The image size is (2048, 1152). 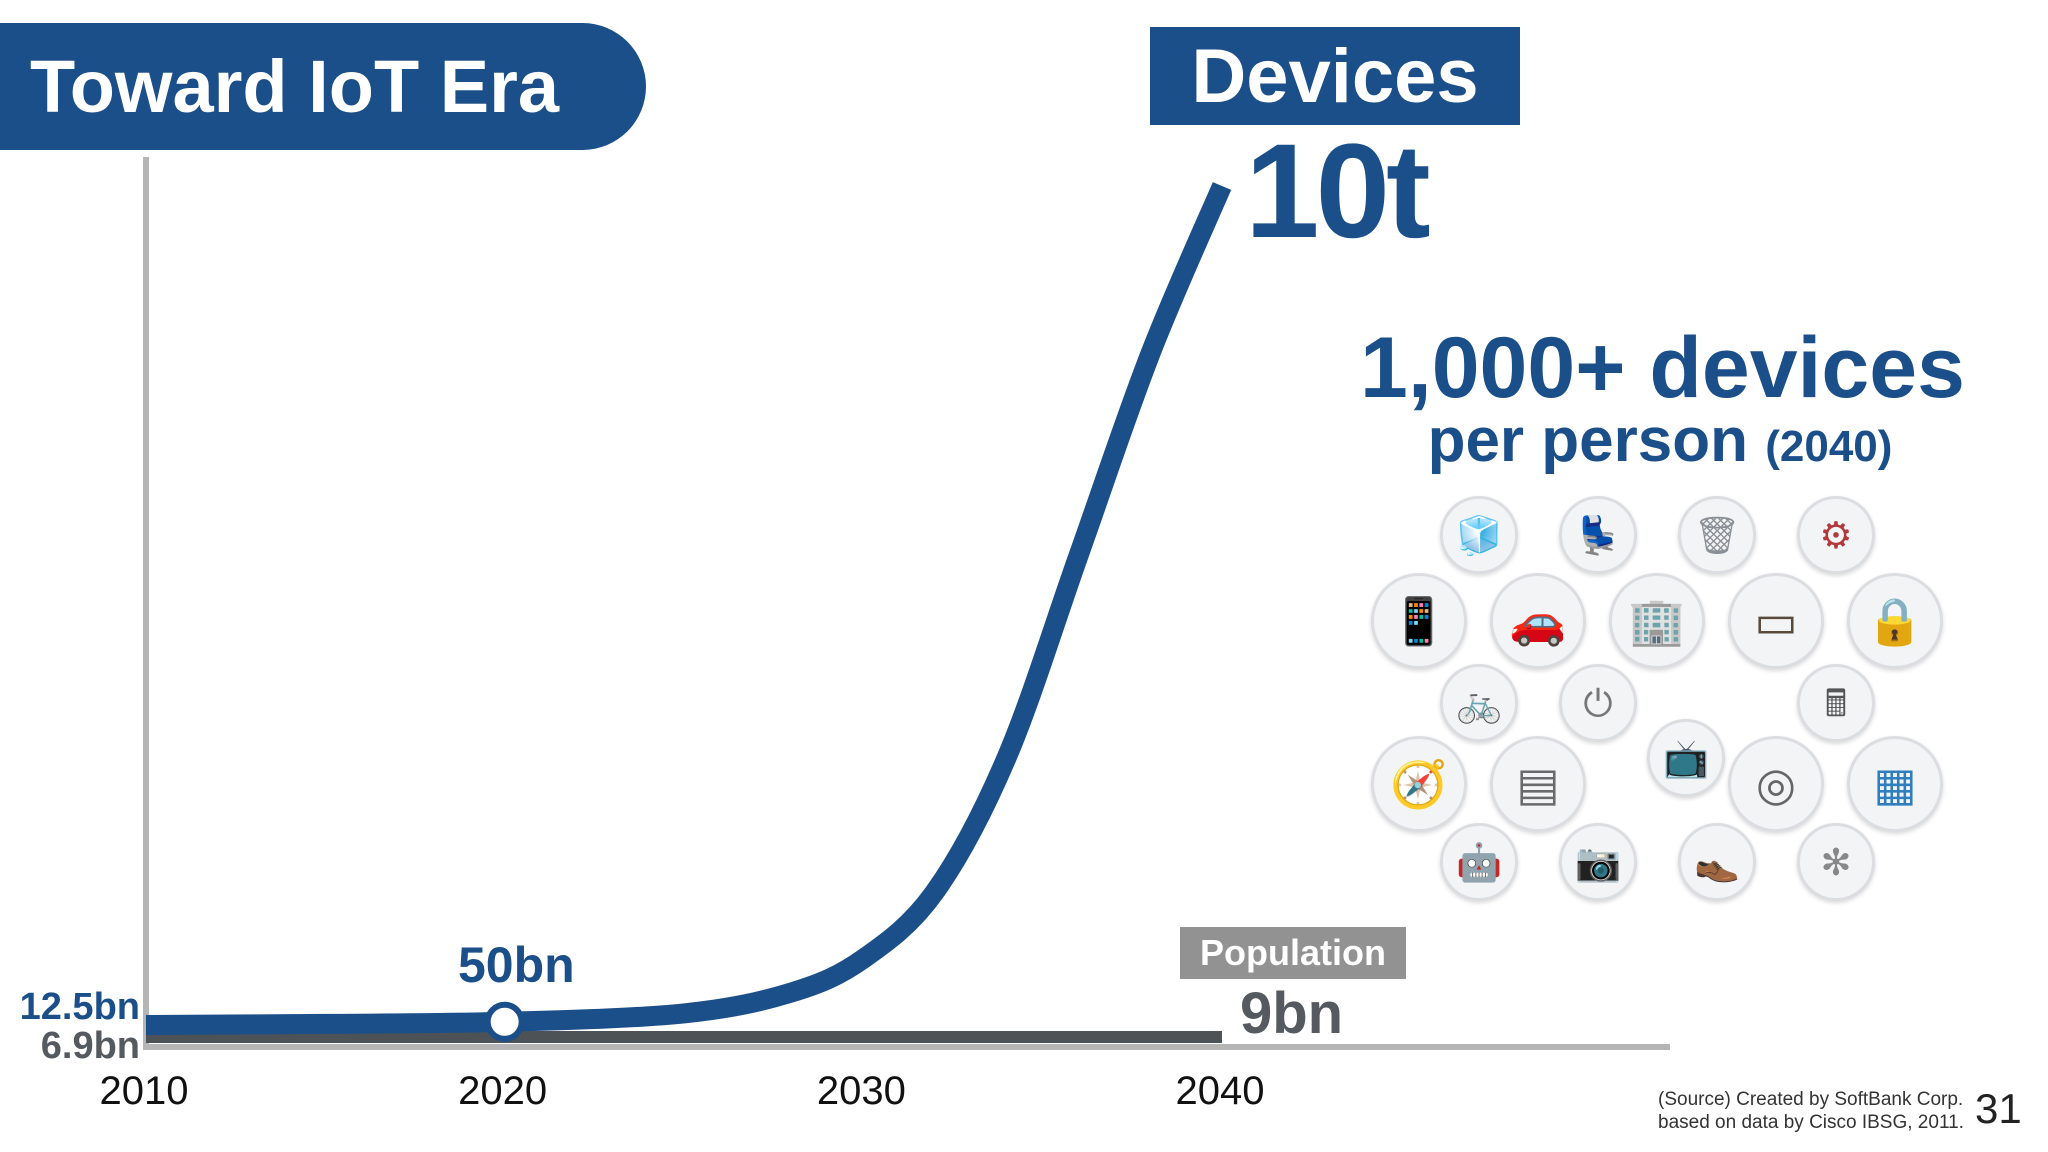 What do you see at coordinates (1998, 1108) in the screenshot?
I see `page-number: 31` at bounding box center [1998, 1108].